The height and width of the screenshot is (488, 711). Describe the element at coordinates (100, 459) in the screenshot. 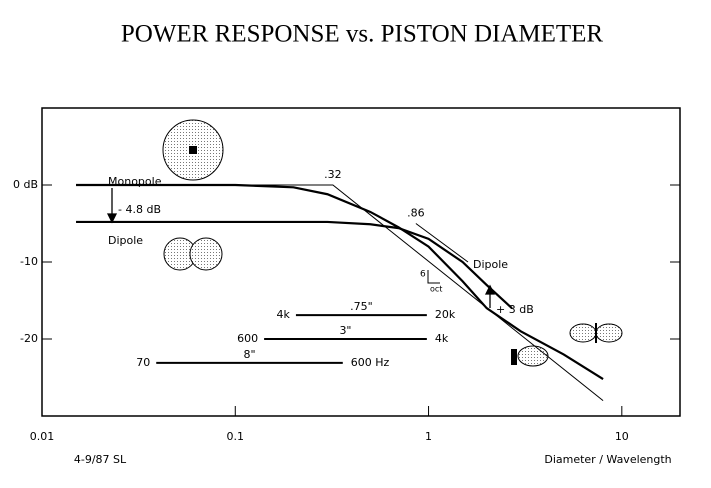

I see `footnote: 4-9/87 SL` at that location.